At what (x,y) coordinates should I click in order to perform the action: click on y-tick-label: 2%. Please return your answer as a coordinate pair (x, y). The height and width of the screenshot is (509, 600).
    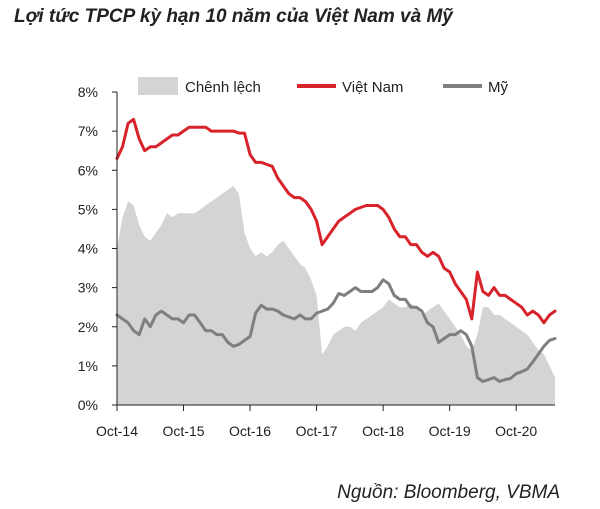
    Looking at the image, I should click on (88, 327).